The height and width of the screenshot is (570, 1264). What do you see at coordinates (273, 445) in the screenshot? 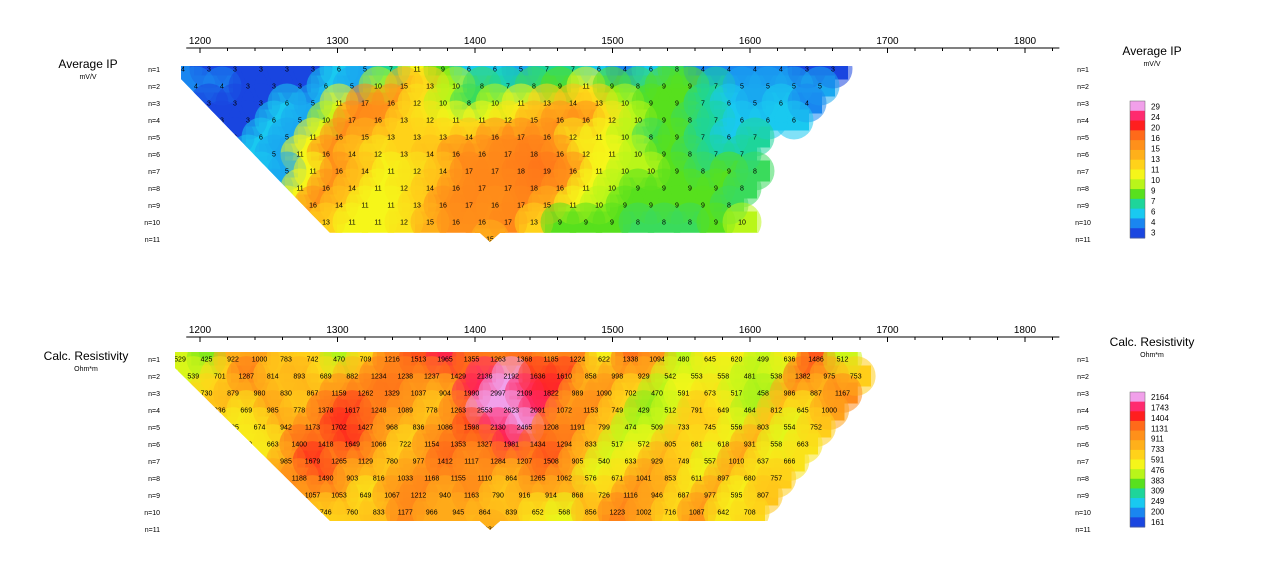
I see `value-label: 663` at bounding box center [273, 445].